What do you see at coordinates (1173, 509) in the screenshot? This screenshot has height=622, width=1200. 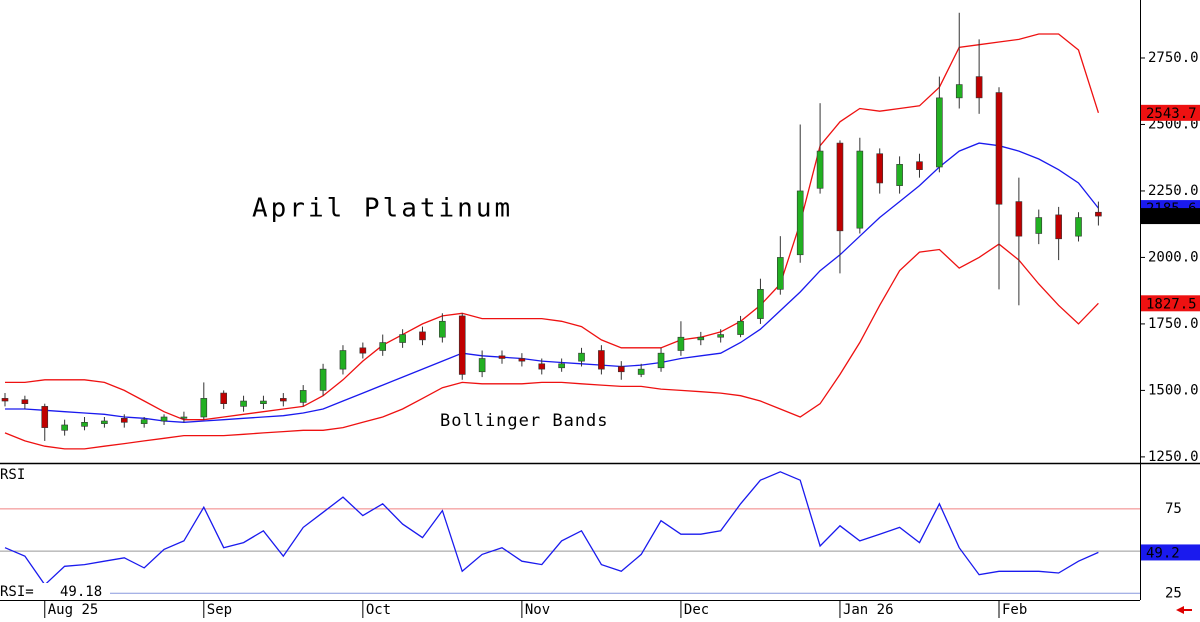 I see `y-tick-label: 75` at bounding box center [1173, 509].